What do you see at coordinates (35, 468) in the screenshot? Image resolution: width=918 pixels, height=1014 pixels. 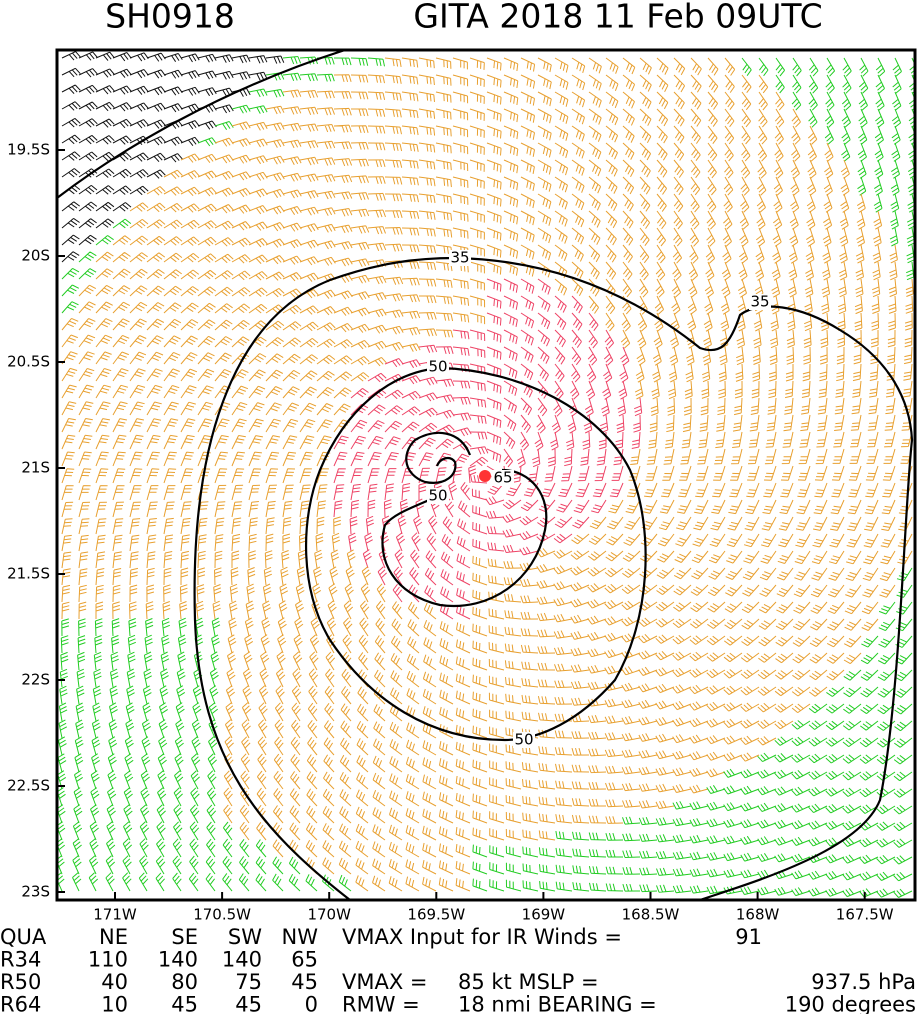 I see `y-tick-label: 21S` at bounding box center [35, 468].